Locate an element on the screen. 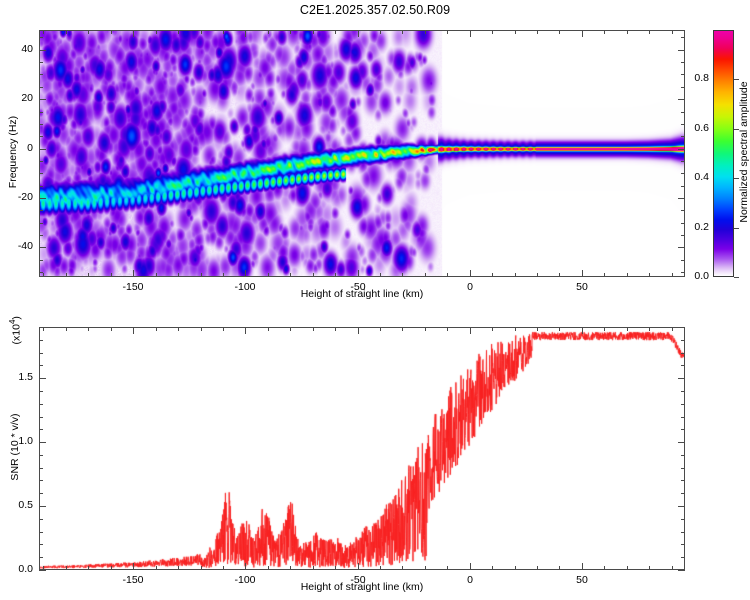 This screenshot has width=750, height=600. snr-xlabel: Height of straight line (km) is located at coordinates (362, 587).